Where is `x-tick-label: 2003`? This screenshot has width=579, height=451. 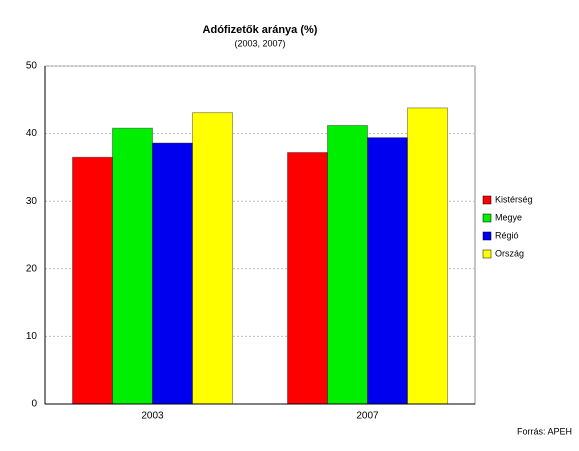
x-tick-label: 2003 is located at coordinates (152, 416).